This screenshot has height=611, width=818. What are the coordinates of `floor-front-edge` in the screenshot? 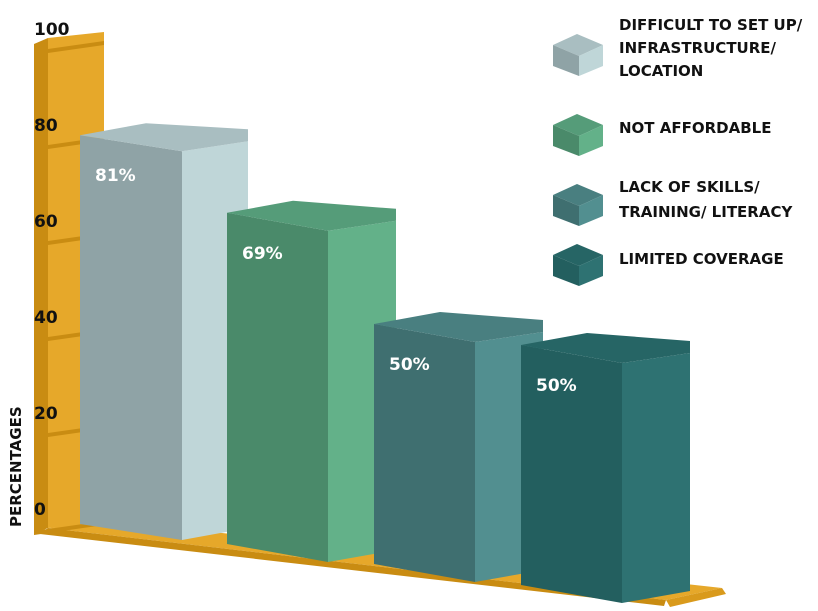 It's located at (353, 567).